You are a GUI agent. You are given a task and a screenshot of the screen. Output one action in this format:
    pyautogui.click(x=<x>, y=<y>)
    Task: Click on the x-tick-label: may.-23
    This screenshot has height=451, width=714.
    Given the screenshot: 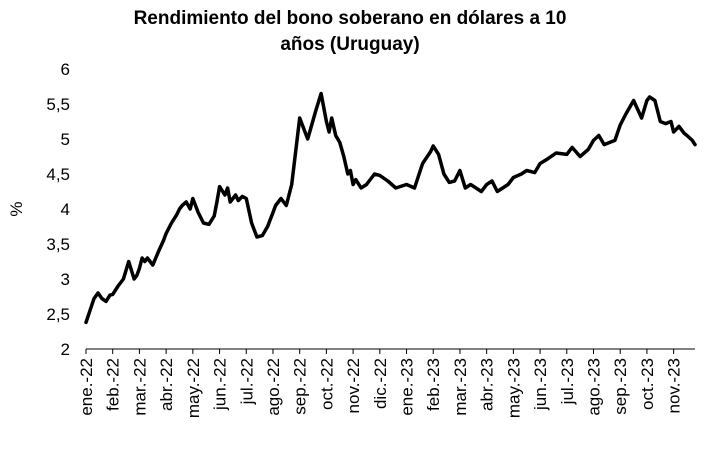 What is the action you would take?
    pyautogui.click(x=513, y=388)
    